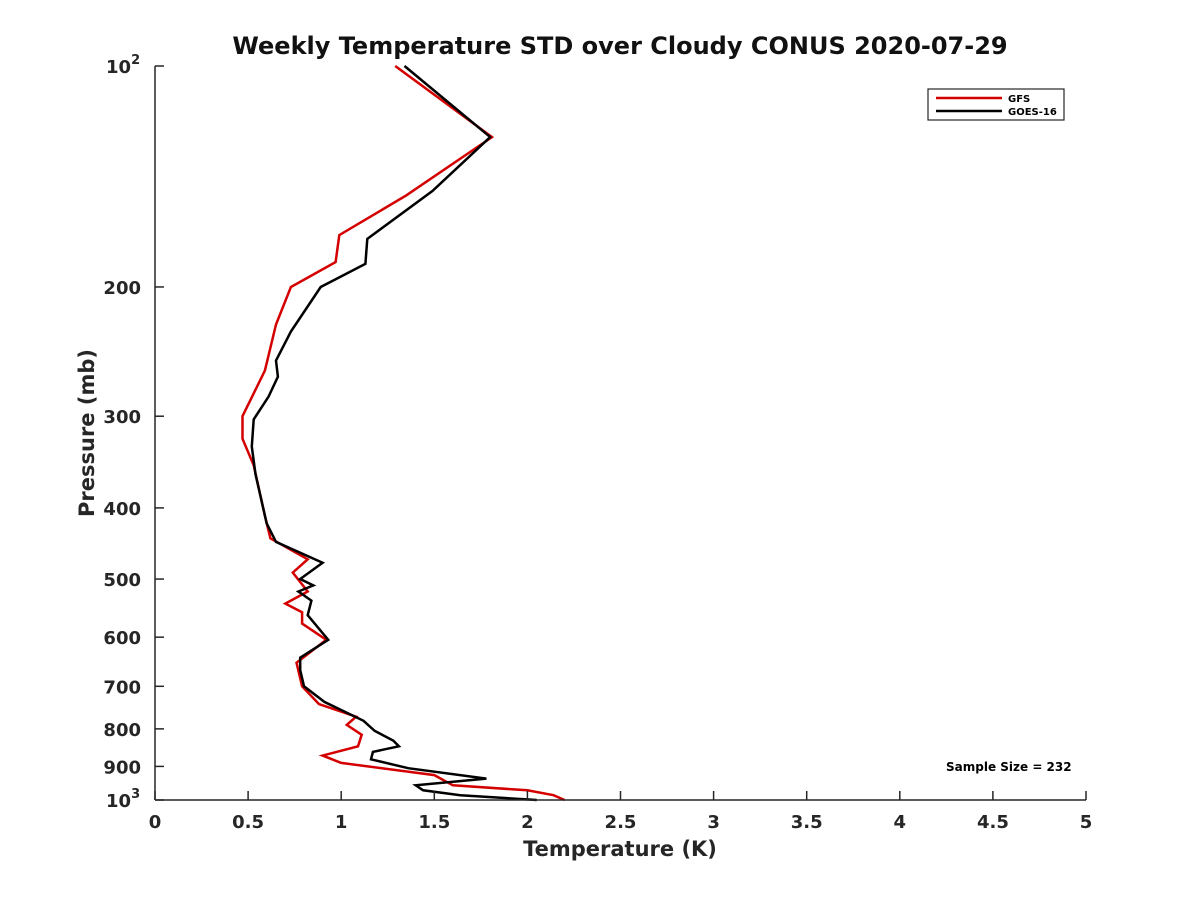 This screenshot has height=900, width=1200. Describe the element at coordinates (122, 687) in the screenshot. I see `y-tick-label: 700` at that location.